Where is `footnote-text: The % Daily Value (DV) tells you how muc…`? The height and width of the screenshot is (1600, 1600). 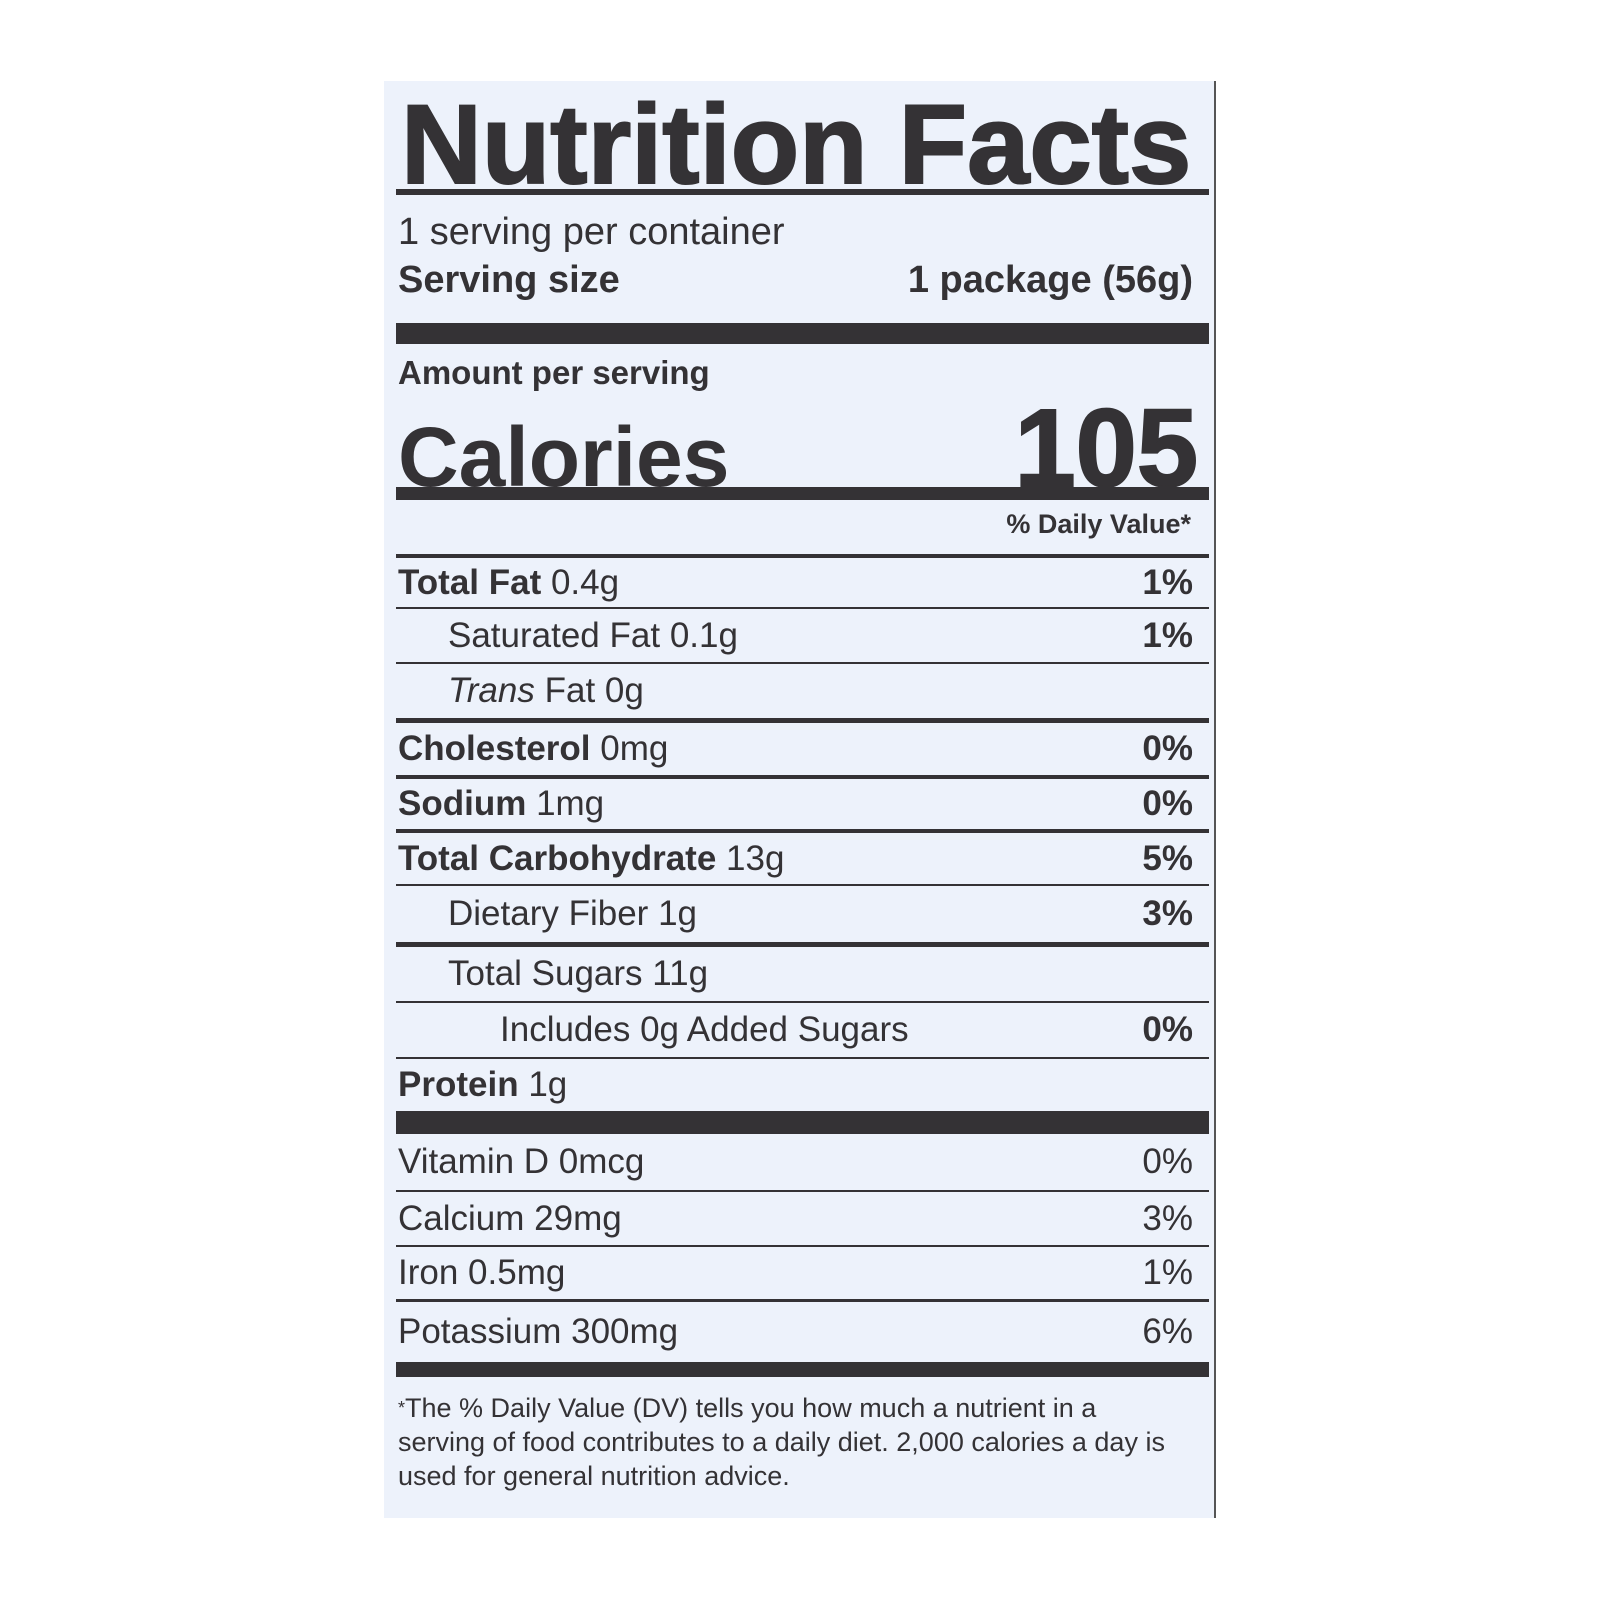 footnote-text: The % Daily Value (DV) tells you how muc… is located at coordinates (781, 1442).